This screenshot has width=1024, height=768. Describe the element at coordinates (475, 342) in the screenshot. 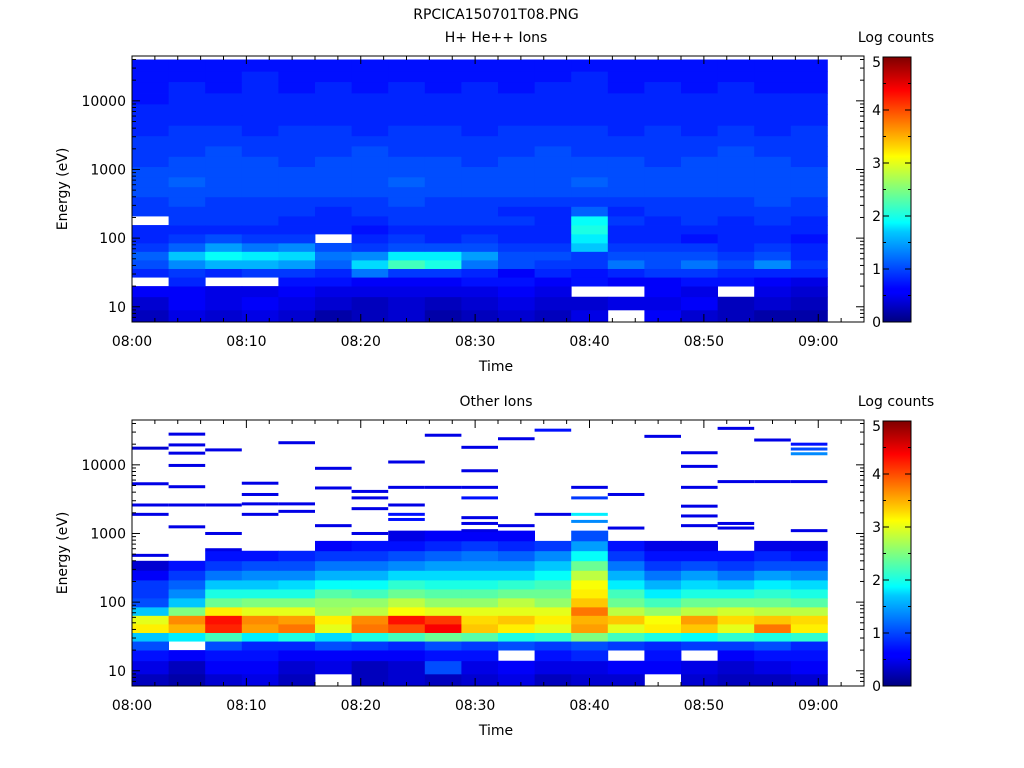

I see `x-tick-label: 08:30` at that location.